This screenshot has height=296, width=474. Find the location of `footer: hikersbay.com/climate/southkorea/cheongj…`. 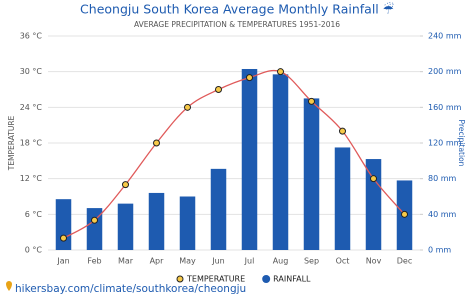

footer: hikersbay.com/climate/southkorea/cheongj… is located at coordinates (126, 288).